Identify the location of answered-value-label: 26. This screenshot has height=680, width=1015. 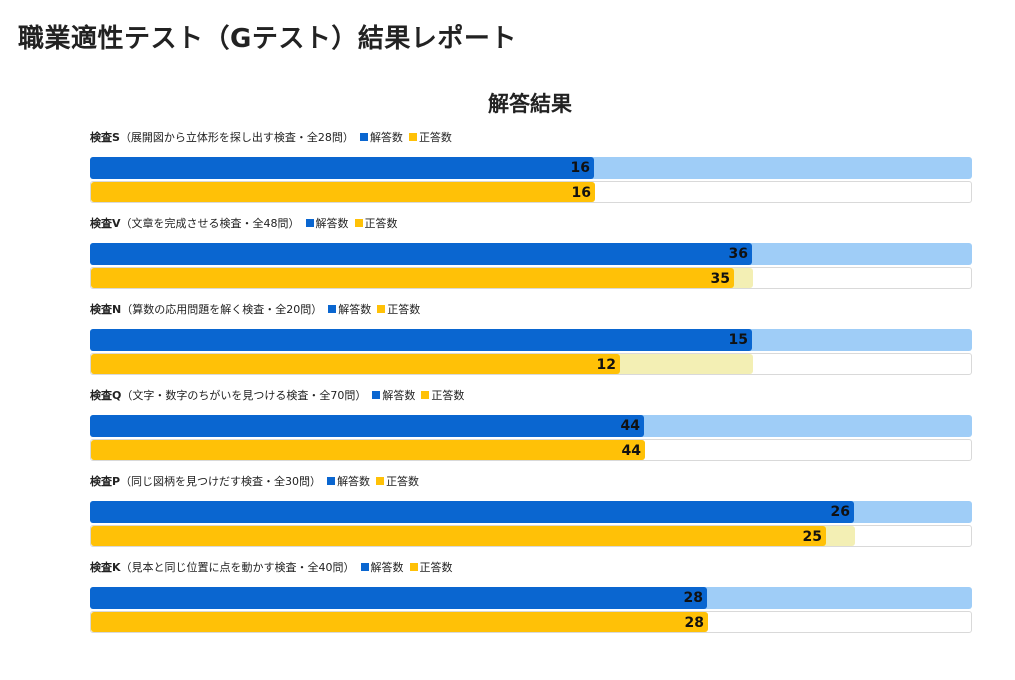
(840, 512).